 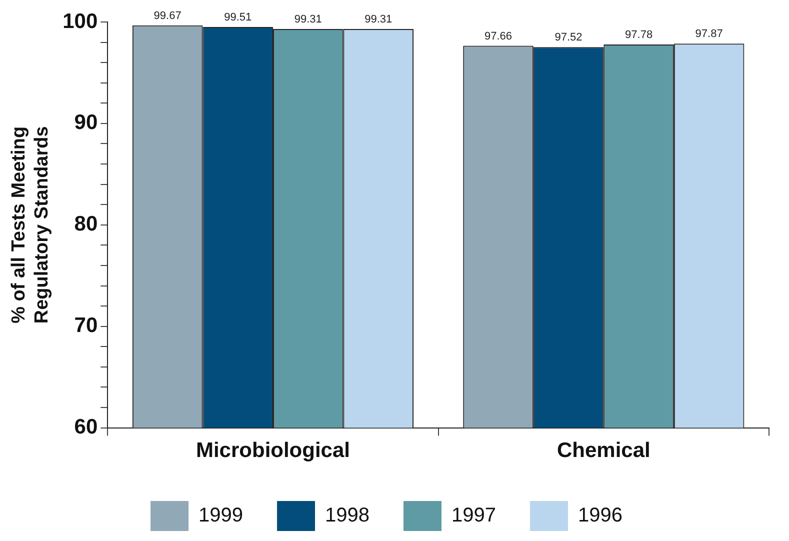 What do you see at coordinates (86, 224) in the screenshot?
I see `y-tick-label: 80` at bounding box center [86, 224].